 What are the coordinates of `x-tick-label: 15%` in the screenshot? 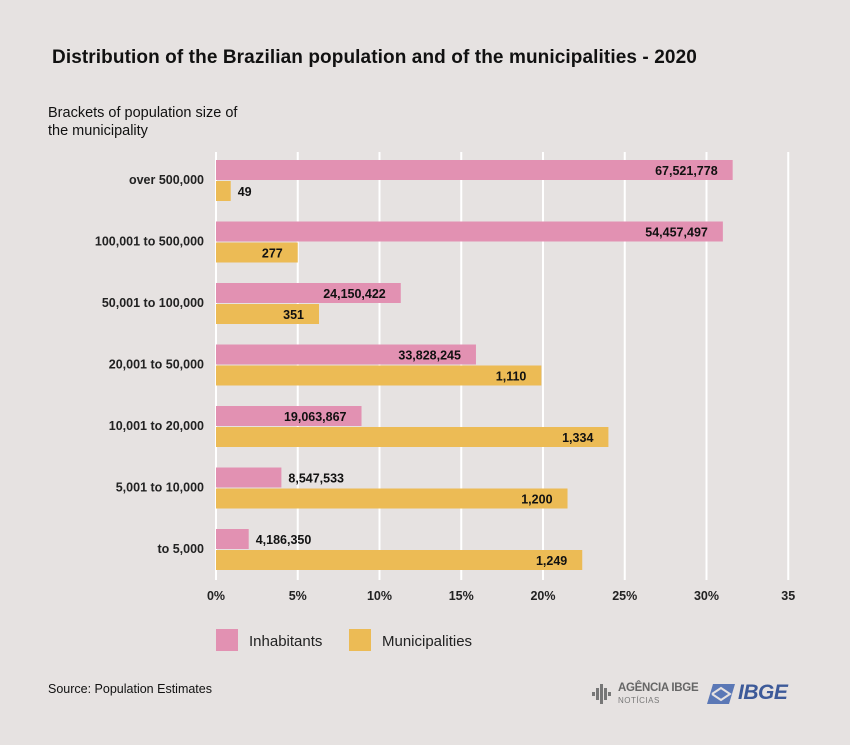 It's located at (461, 596).